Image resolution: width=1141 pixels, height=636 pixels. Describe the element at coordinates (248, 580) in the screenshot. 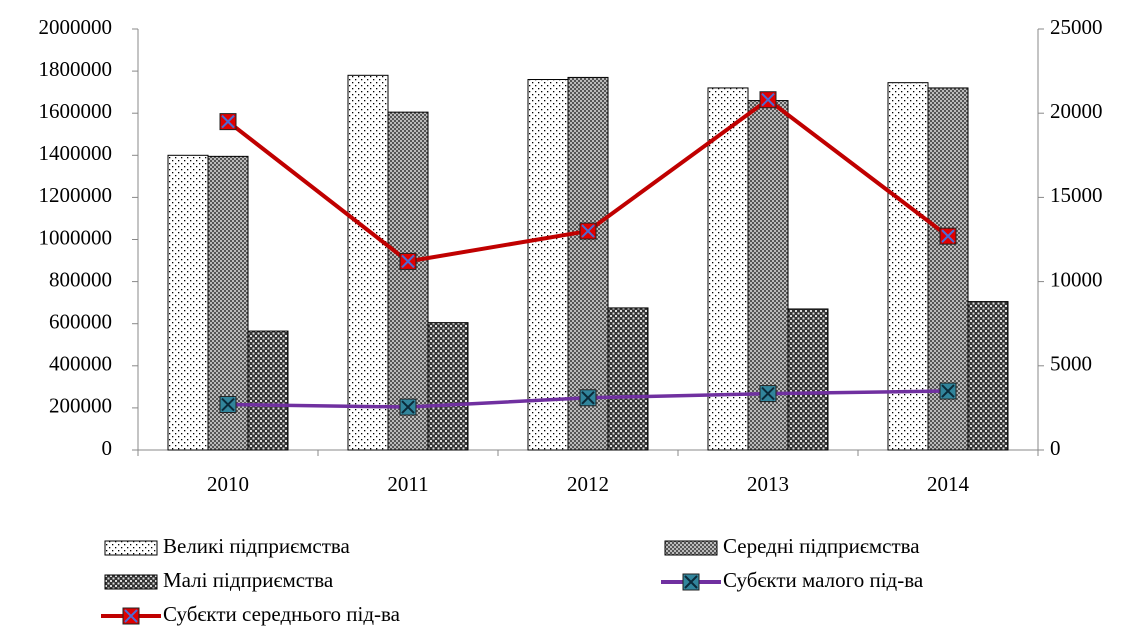

I see `legend-label: Малі підприємства` at that location.